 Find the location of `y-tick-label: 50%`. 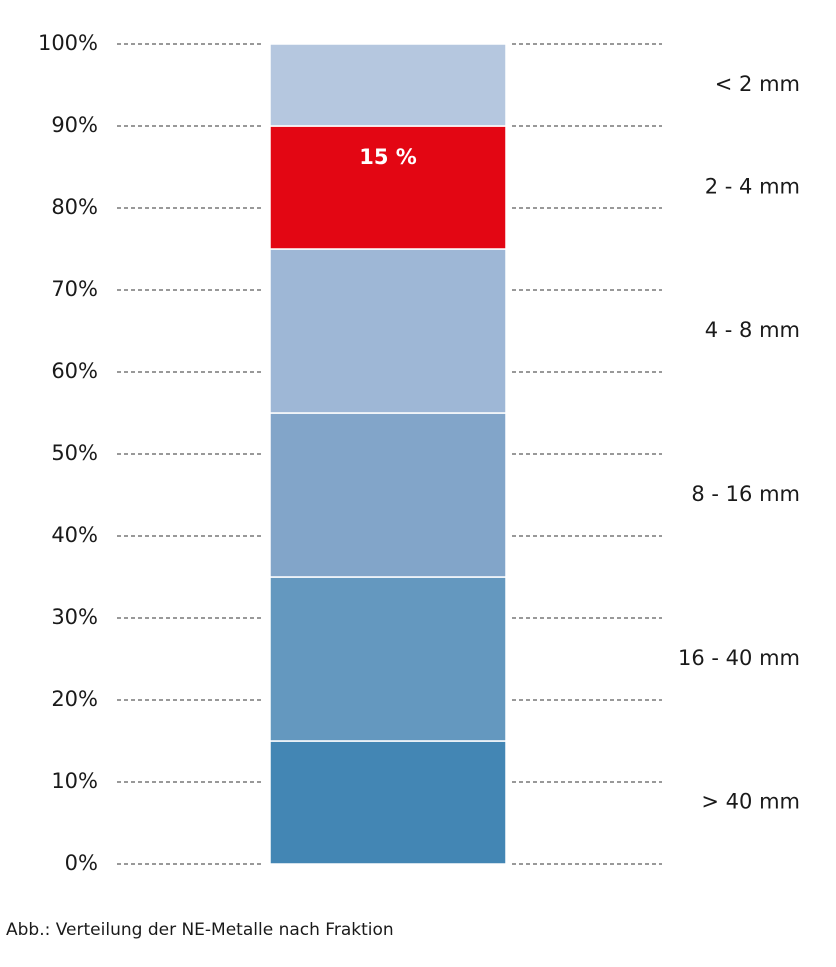

y-tick-label: 50% is located at coordinates (74, 453).